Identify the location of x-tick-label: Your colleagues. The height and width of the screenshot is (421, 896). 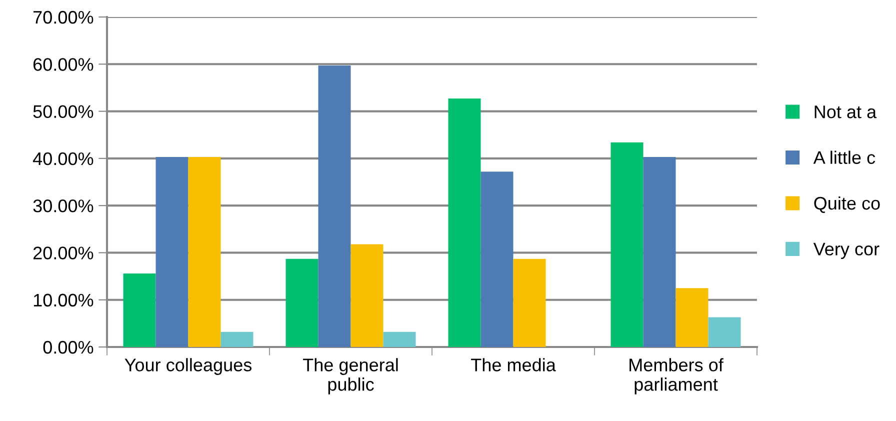
(188, 366).